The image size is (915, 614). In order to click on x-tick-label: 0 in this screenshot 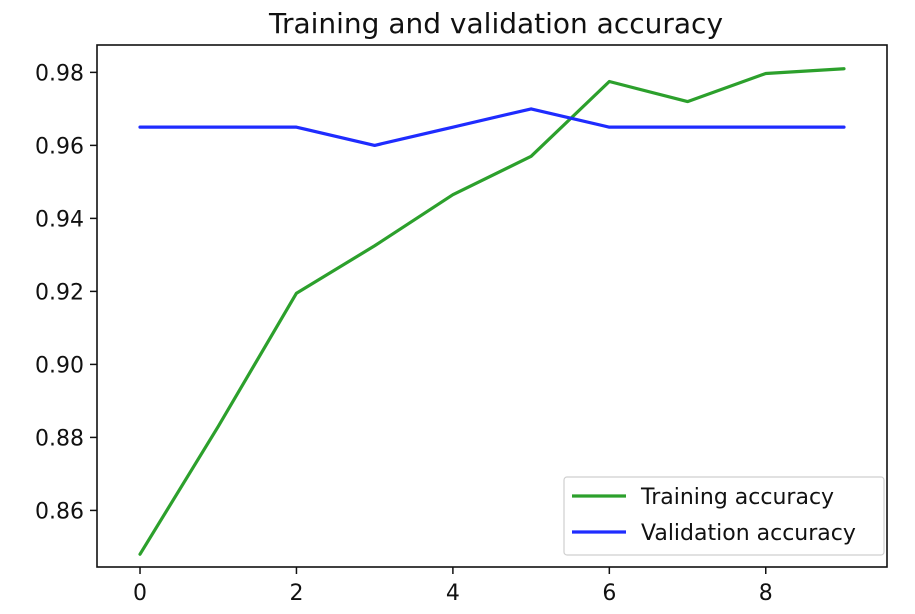, I will do `click(140, 593)`.